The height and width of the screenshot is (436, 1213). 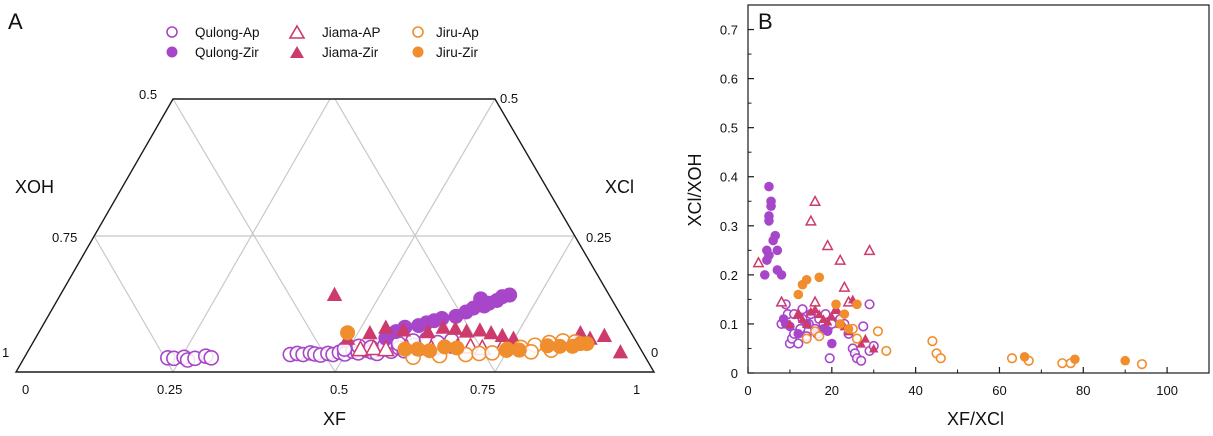 I want to click on scatter-points, so click(x=950, y=275).